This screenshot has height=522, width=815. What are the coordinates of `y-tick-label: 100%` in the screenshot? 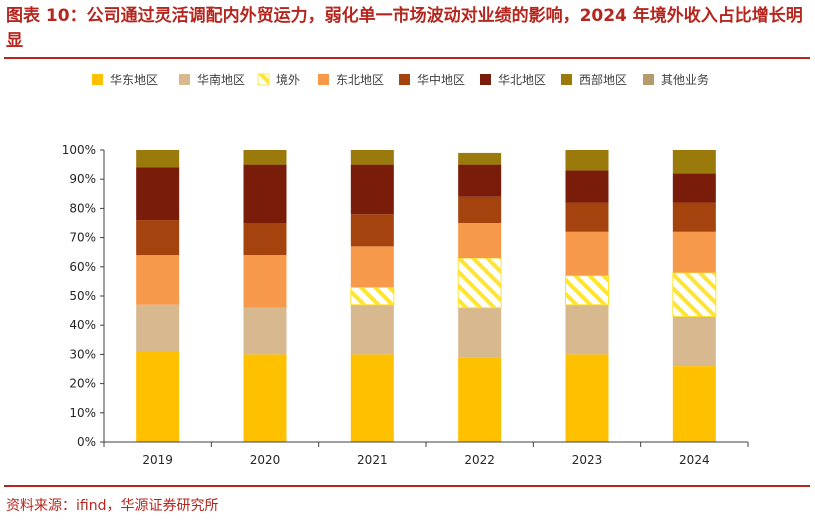 It's located at (79, 150).